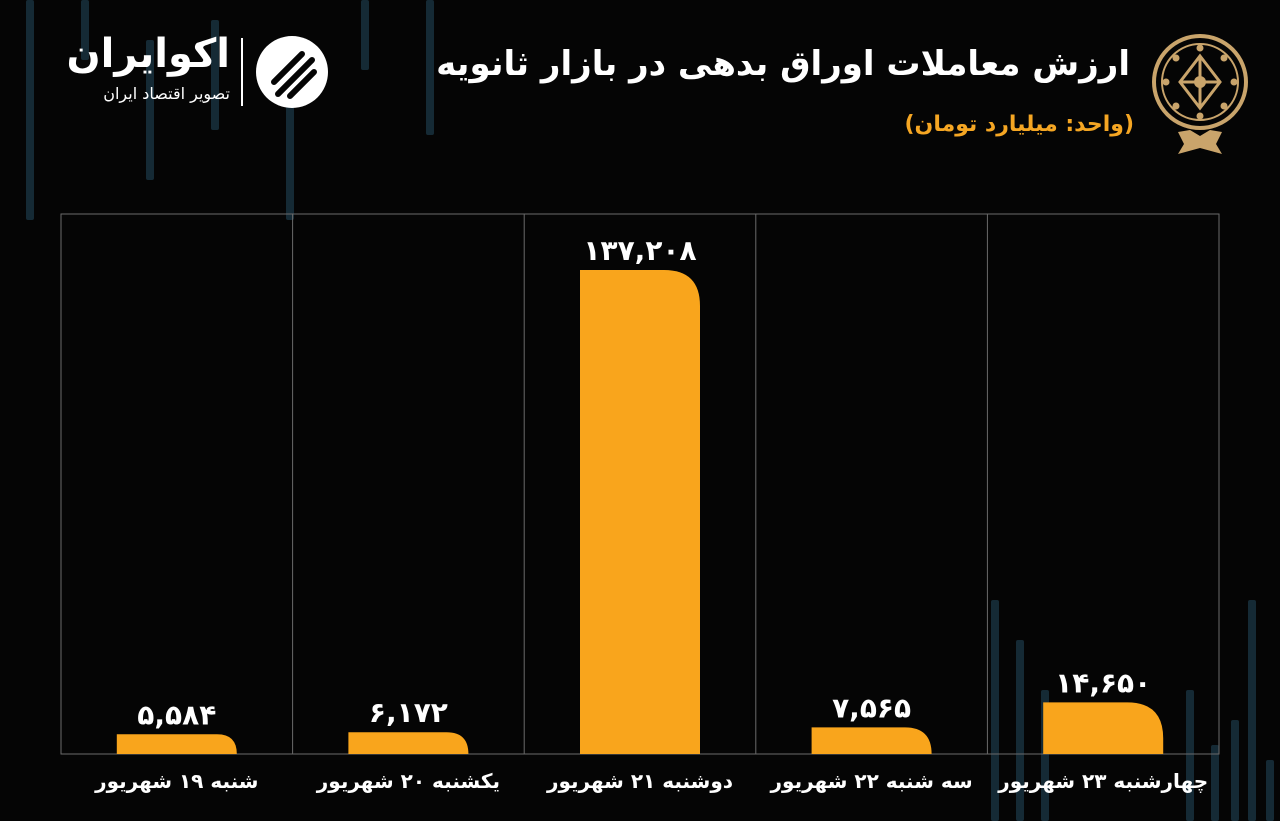  I want to click on ecoiran-logo-icon, so click(292, 72).